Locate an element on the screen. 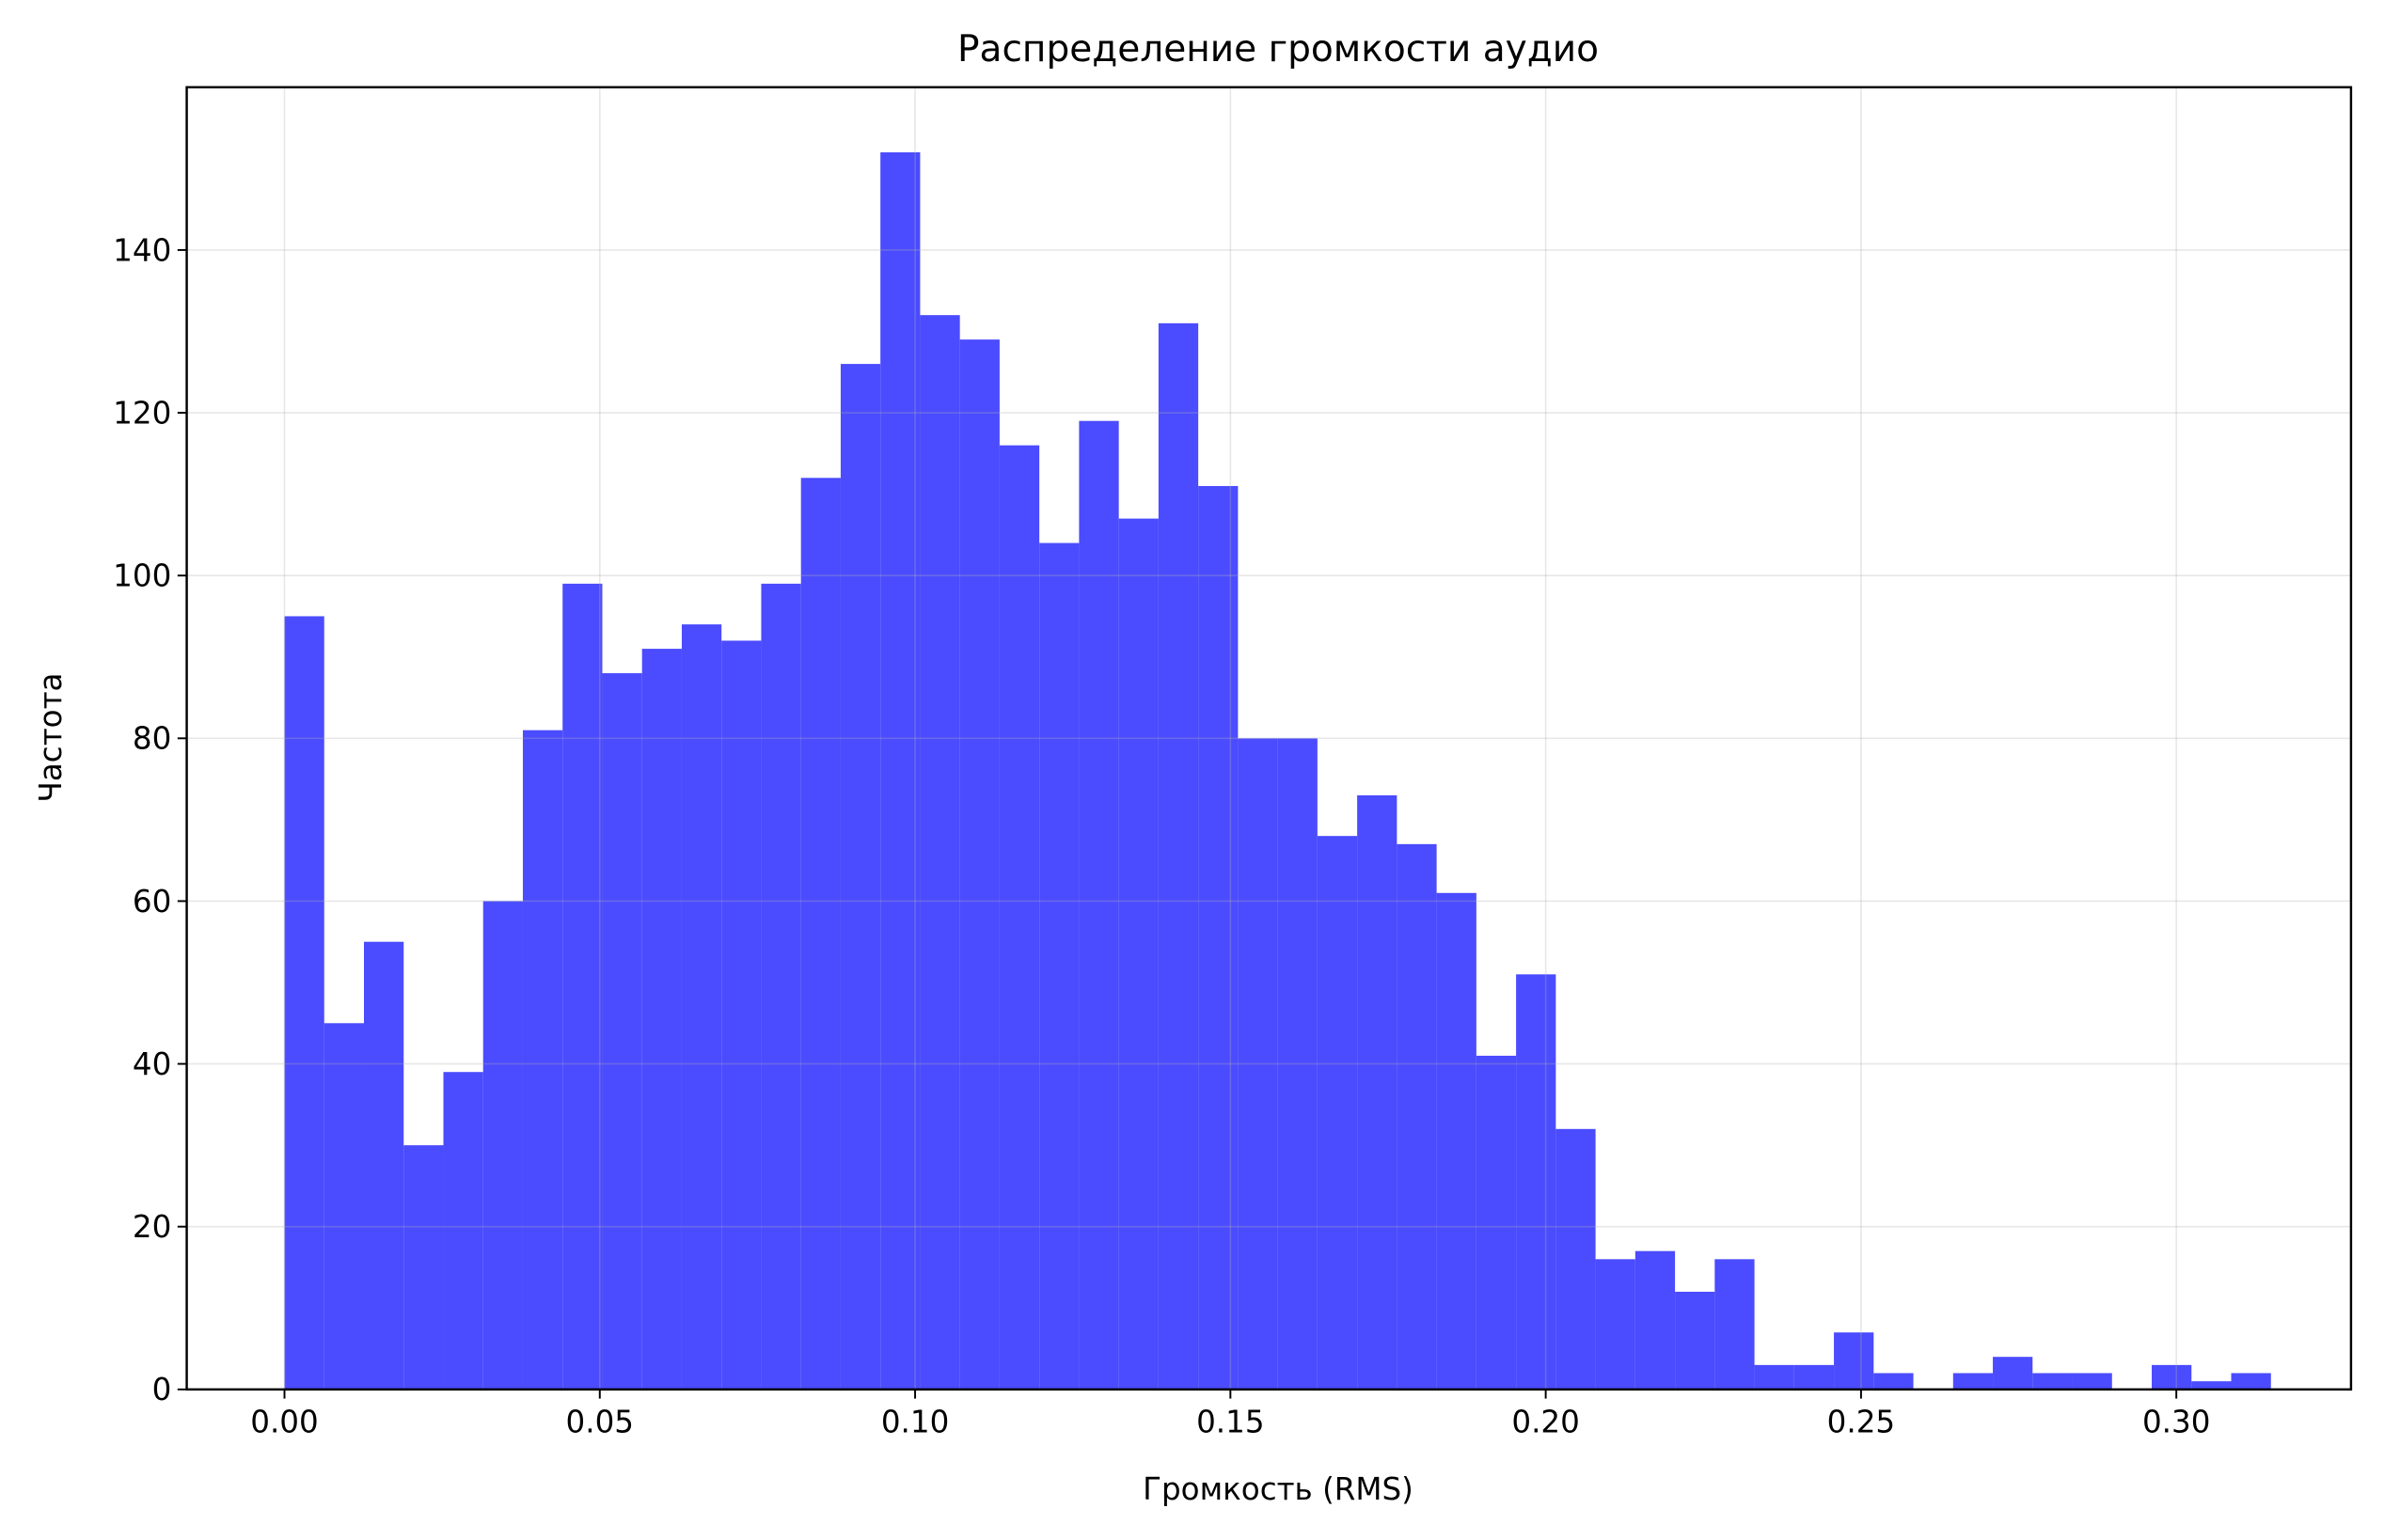  x-tick-label: 0.15 is located at coordinates (1230, 1421).